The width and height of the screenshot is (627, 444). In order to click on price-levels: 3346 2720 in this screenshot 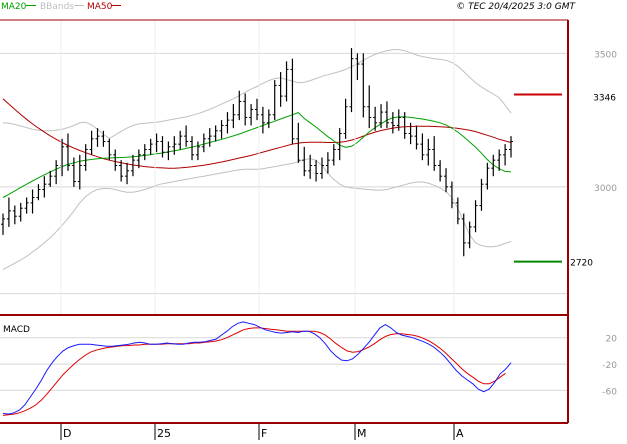, I will do `click(565, 181)`.